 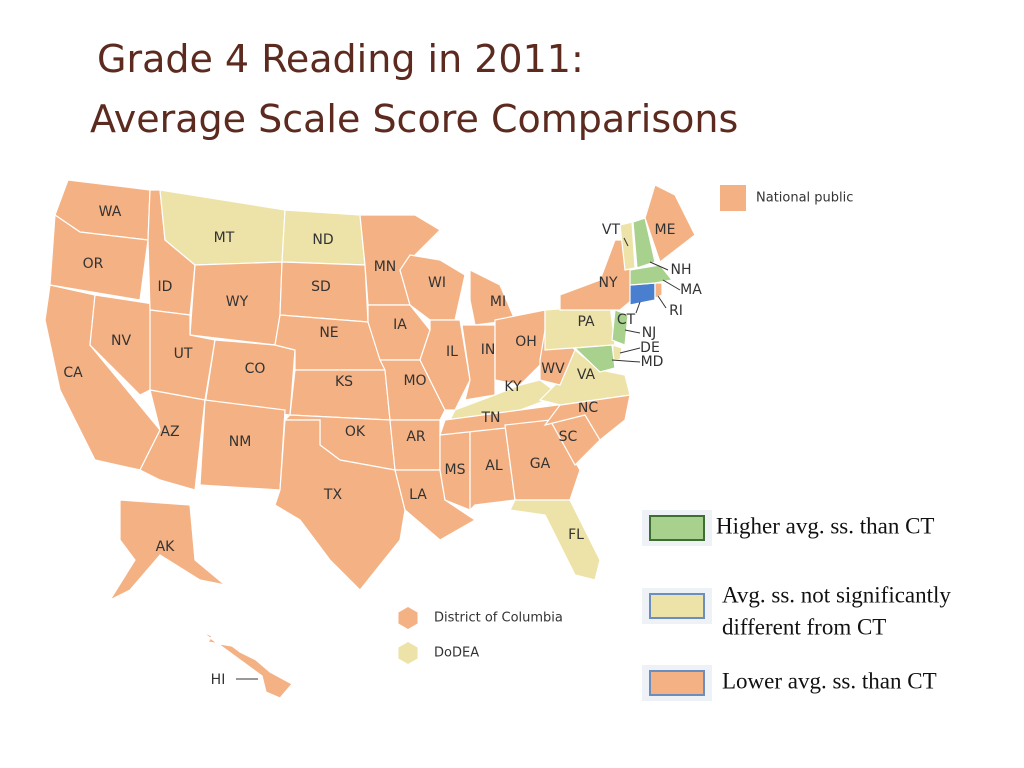 I want to click on state-label: TX, so click(x=333, y=495).